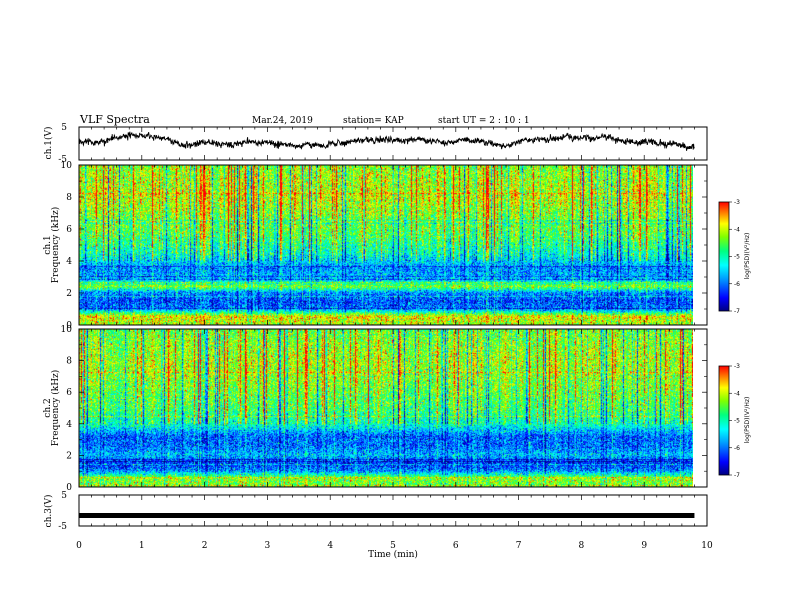 The width and height of the screenshot is (792, 612). What do you see at coordinates (707, 546) in the screenshot?
I see `x-tick-label: 10` at bounding box center [707, 546].